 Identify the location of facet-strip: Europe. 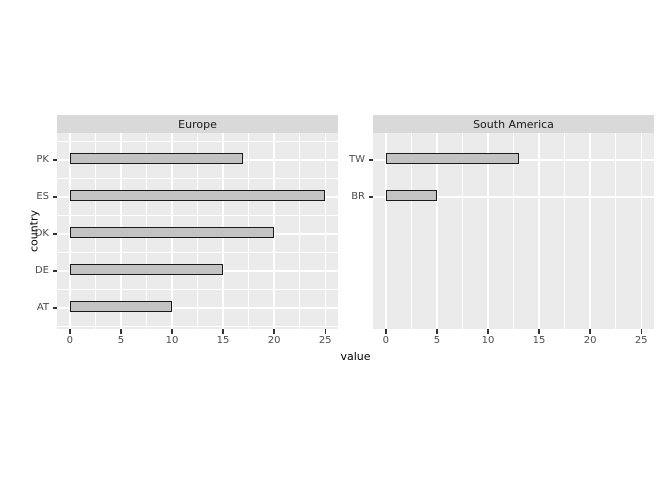
(197, 124).